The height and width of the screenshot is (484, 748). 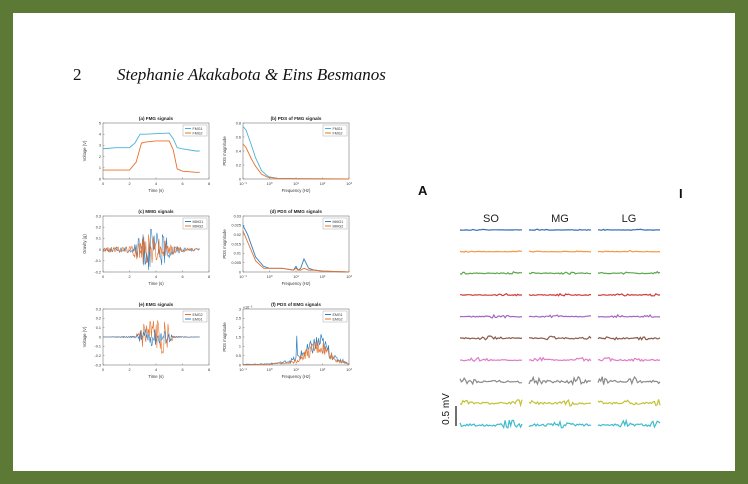 I want to click on panel-f-legend, so click(x=335, y=316).